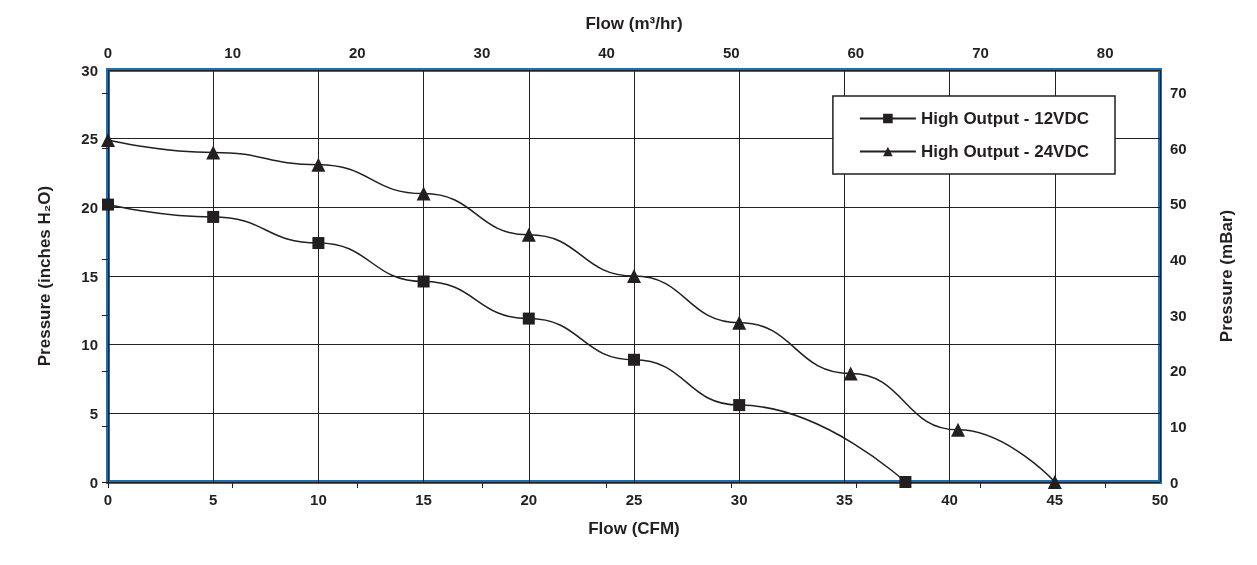 The image size is (1257, 565). I want to click on legend-label: High Output - 12VDC, so click(1005, 118).